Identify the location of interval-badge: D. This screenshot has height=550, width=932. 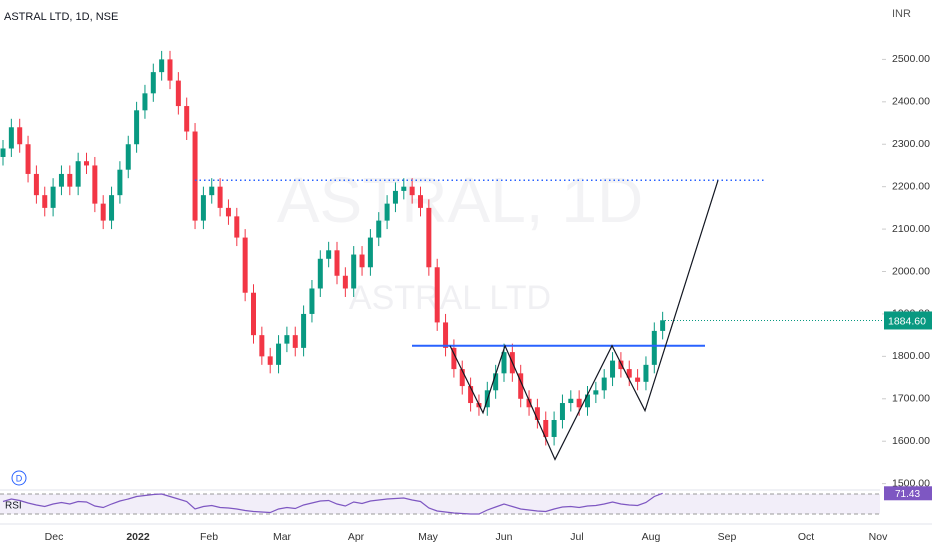
(19, 478).